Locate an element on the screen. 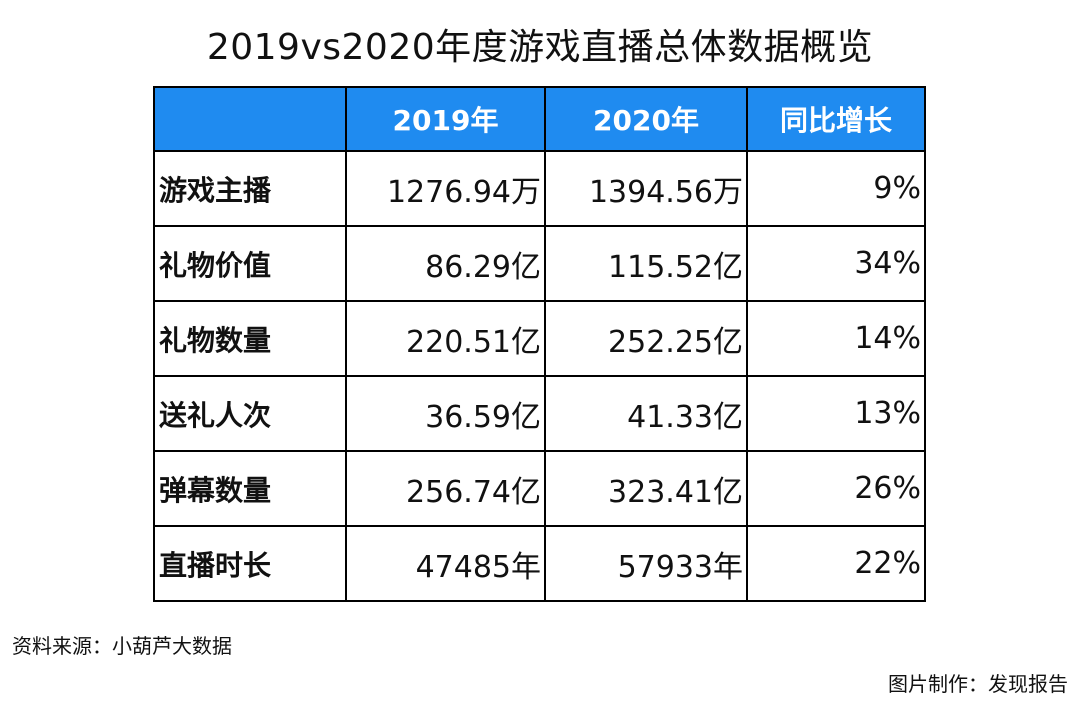  metric-label: 直播时长 is located at coordinates (250, 563).